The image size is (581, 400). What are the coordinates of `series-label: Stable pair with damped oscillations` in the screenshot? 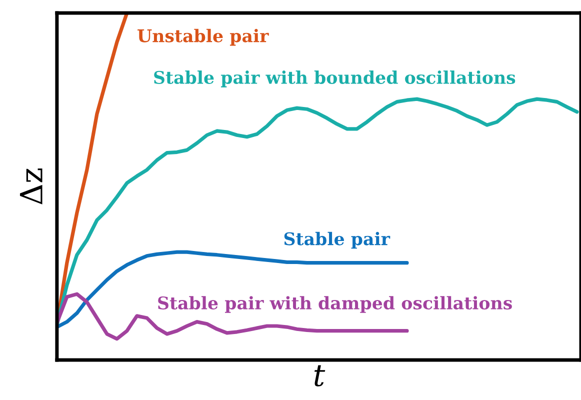 It's located at (335, 304).